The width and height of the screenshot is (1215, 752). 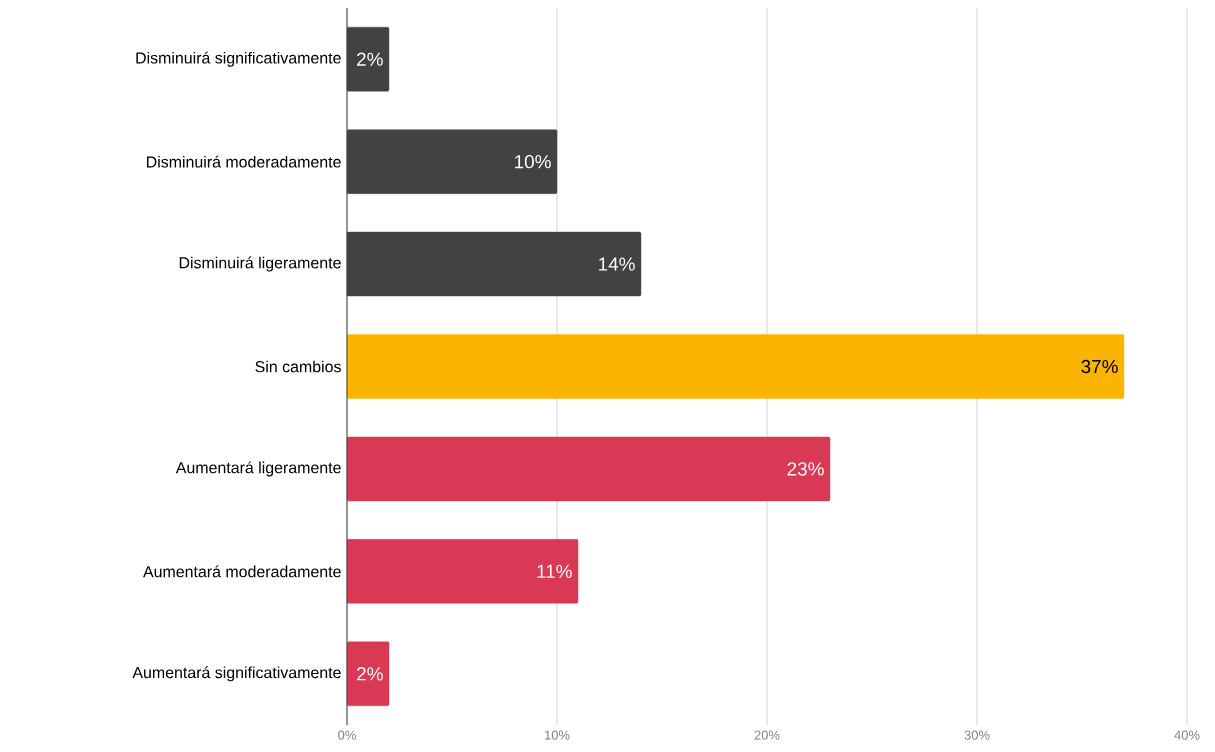 I want to click on x-tick-label: 30%, so click(x=977, y=735).